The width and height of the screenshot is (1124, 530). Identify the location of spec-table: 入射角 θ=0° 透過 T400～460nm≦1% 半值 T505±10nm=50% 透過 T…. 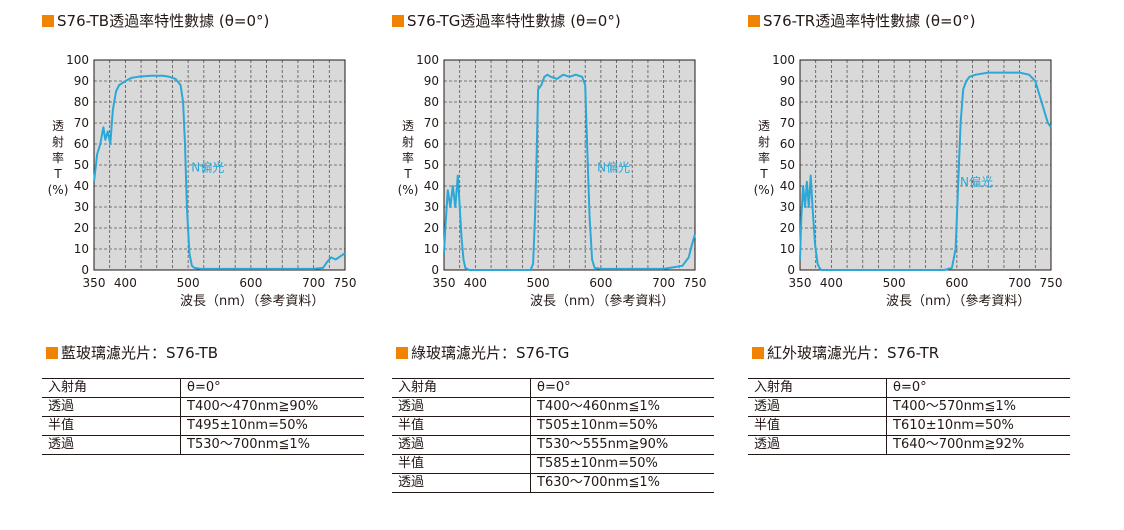
(553, 435).